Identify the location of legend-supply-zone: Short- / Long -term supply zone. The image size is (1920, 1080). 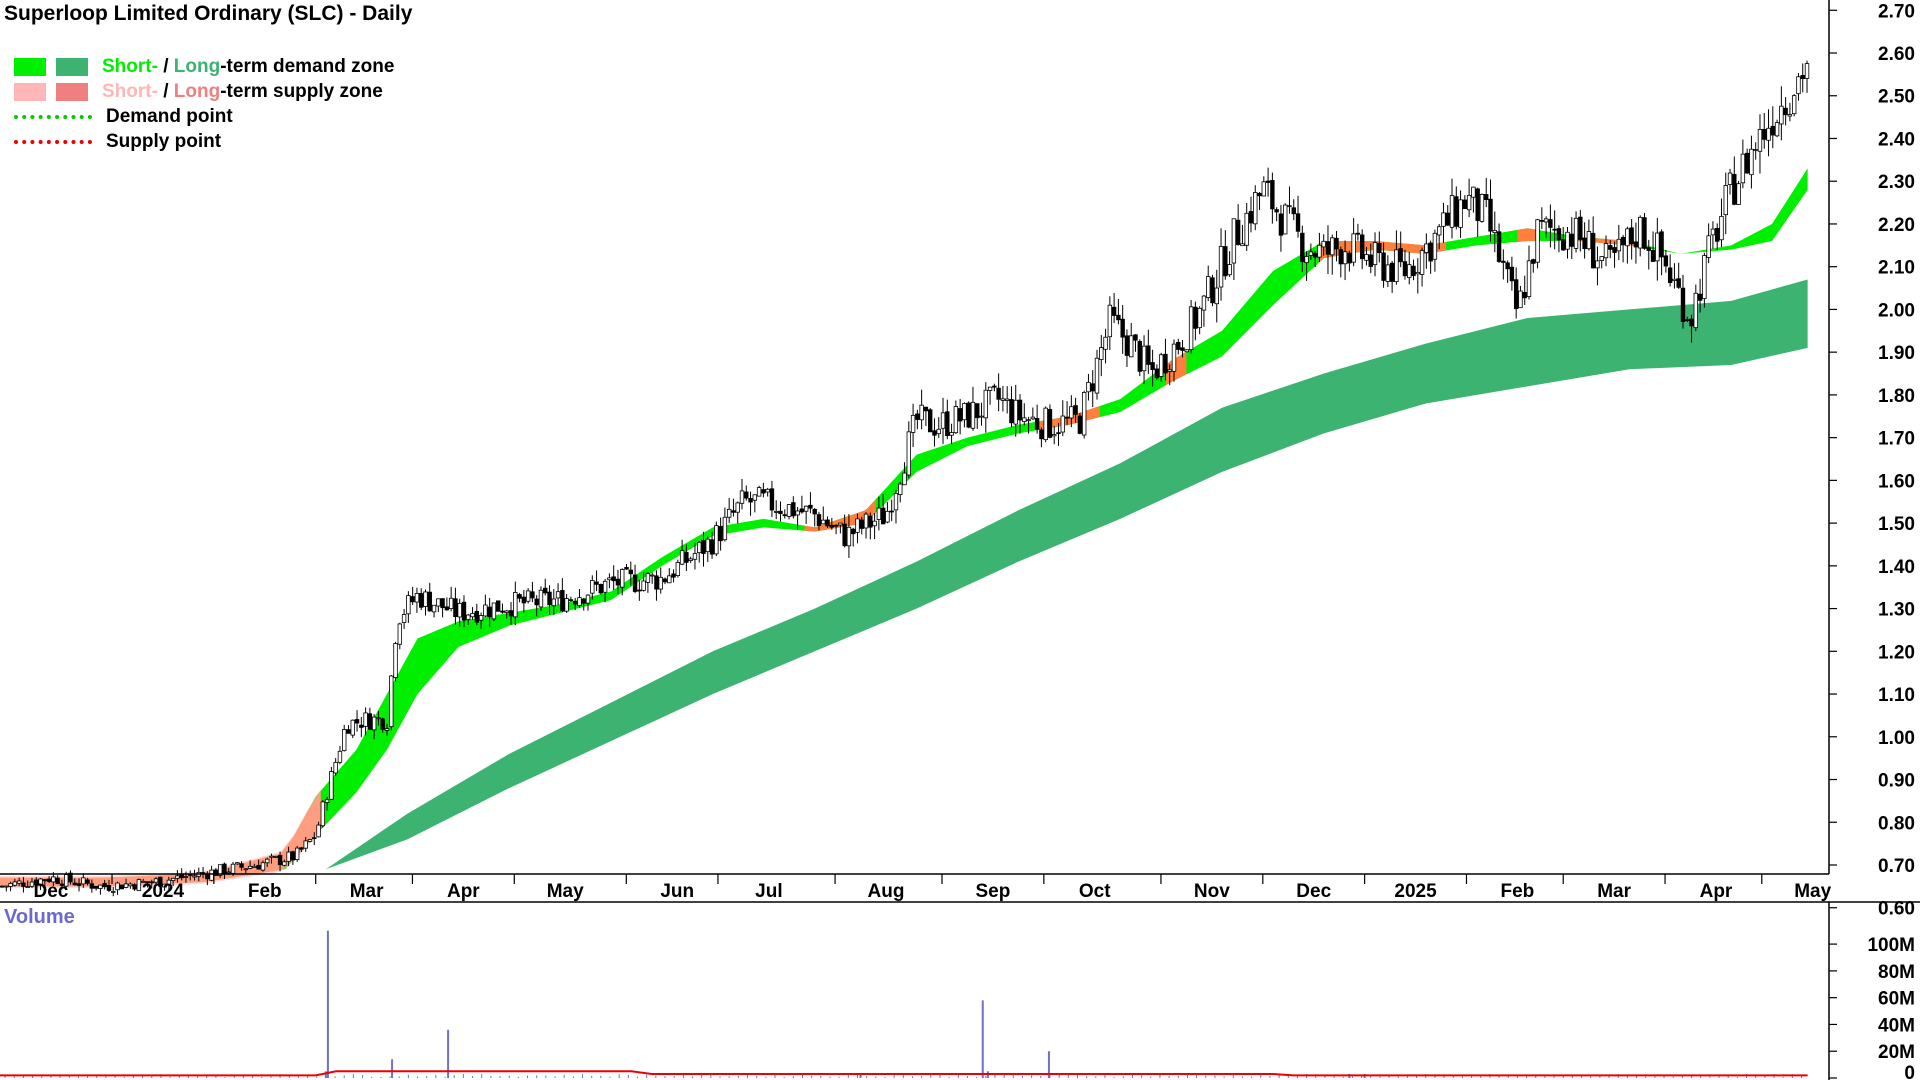
(204, 91).